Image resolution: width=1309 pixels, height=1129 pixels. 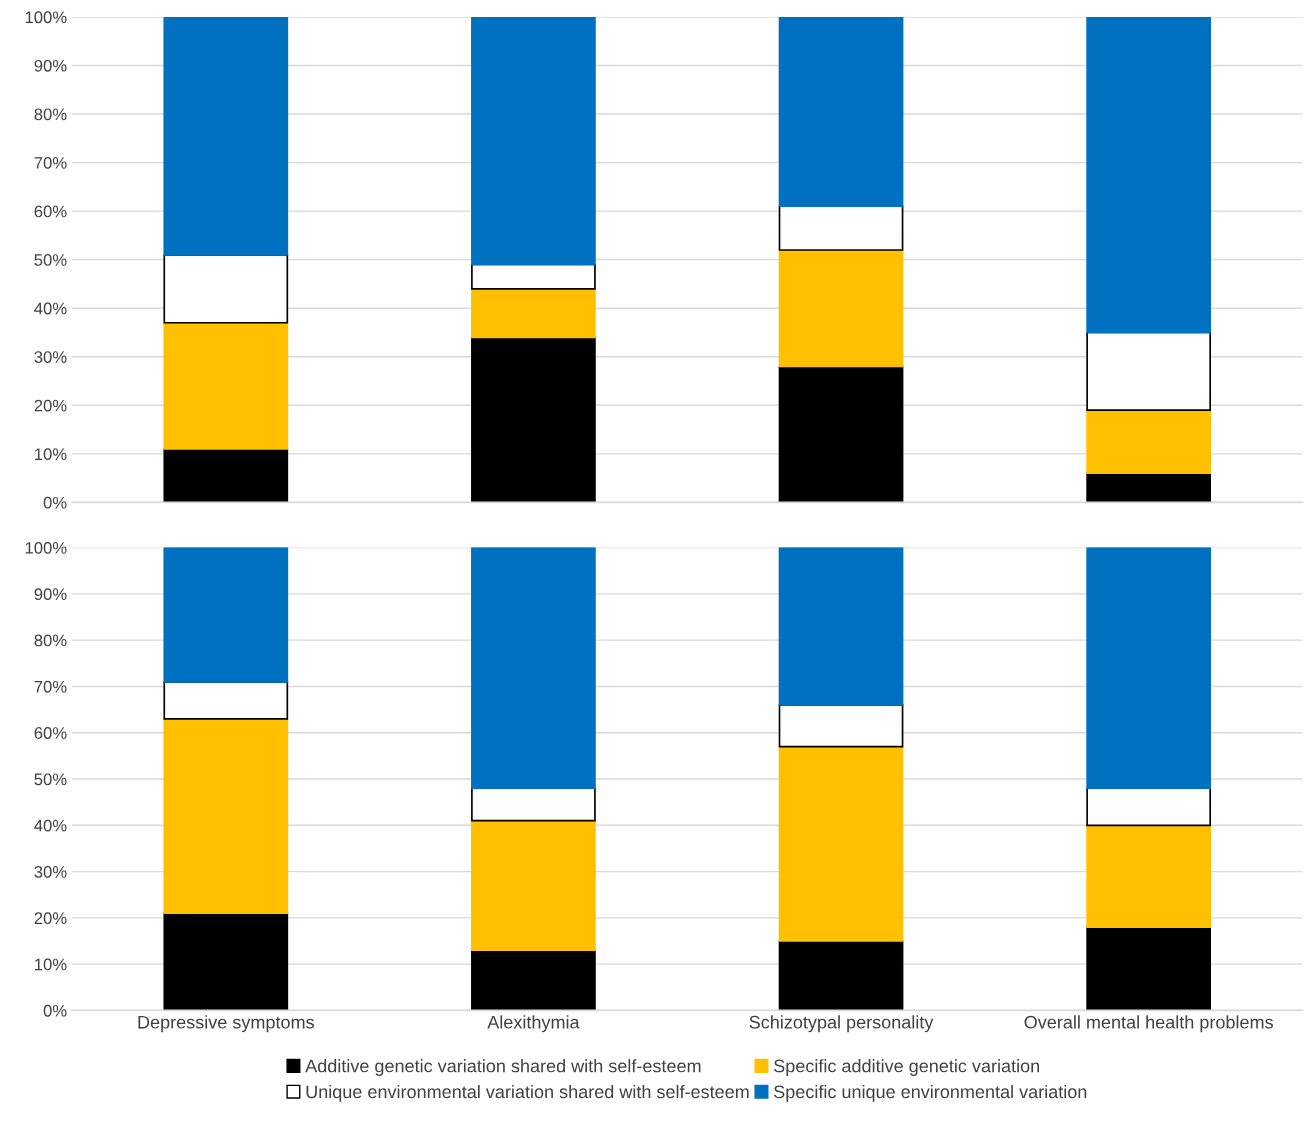 I want to click on x-tick-label: Alexithymia, so click(x=533, y=1024).